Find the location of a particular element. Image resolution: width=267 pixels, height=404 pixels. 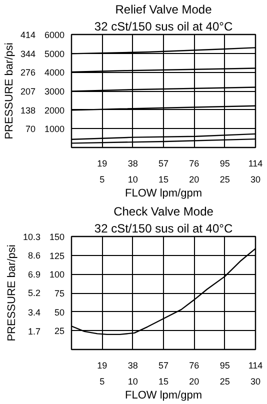

y2-tick-label: 3.4 is located at coordinates (34, 313).